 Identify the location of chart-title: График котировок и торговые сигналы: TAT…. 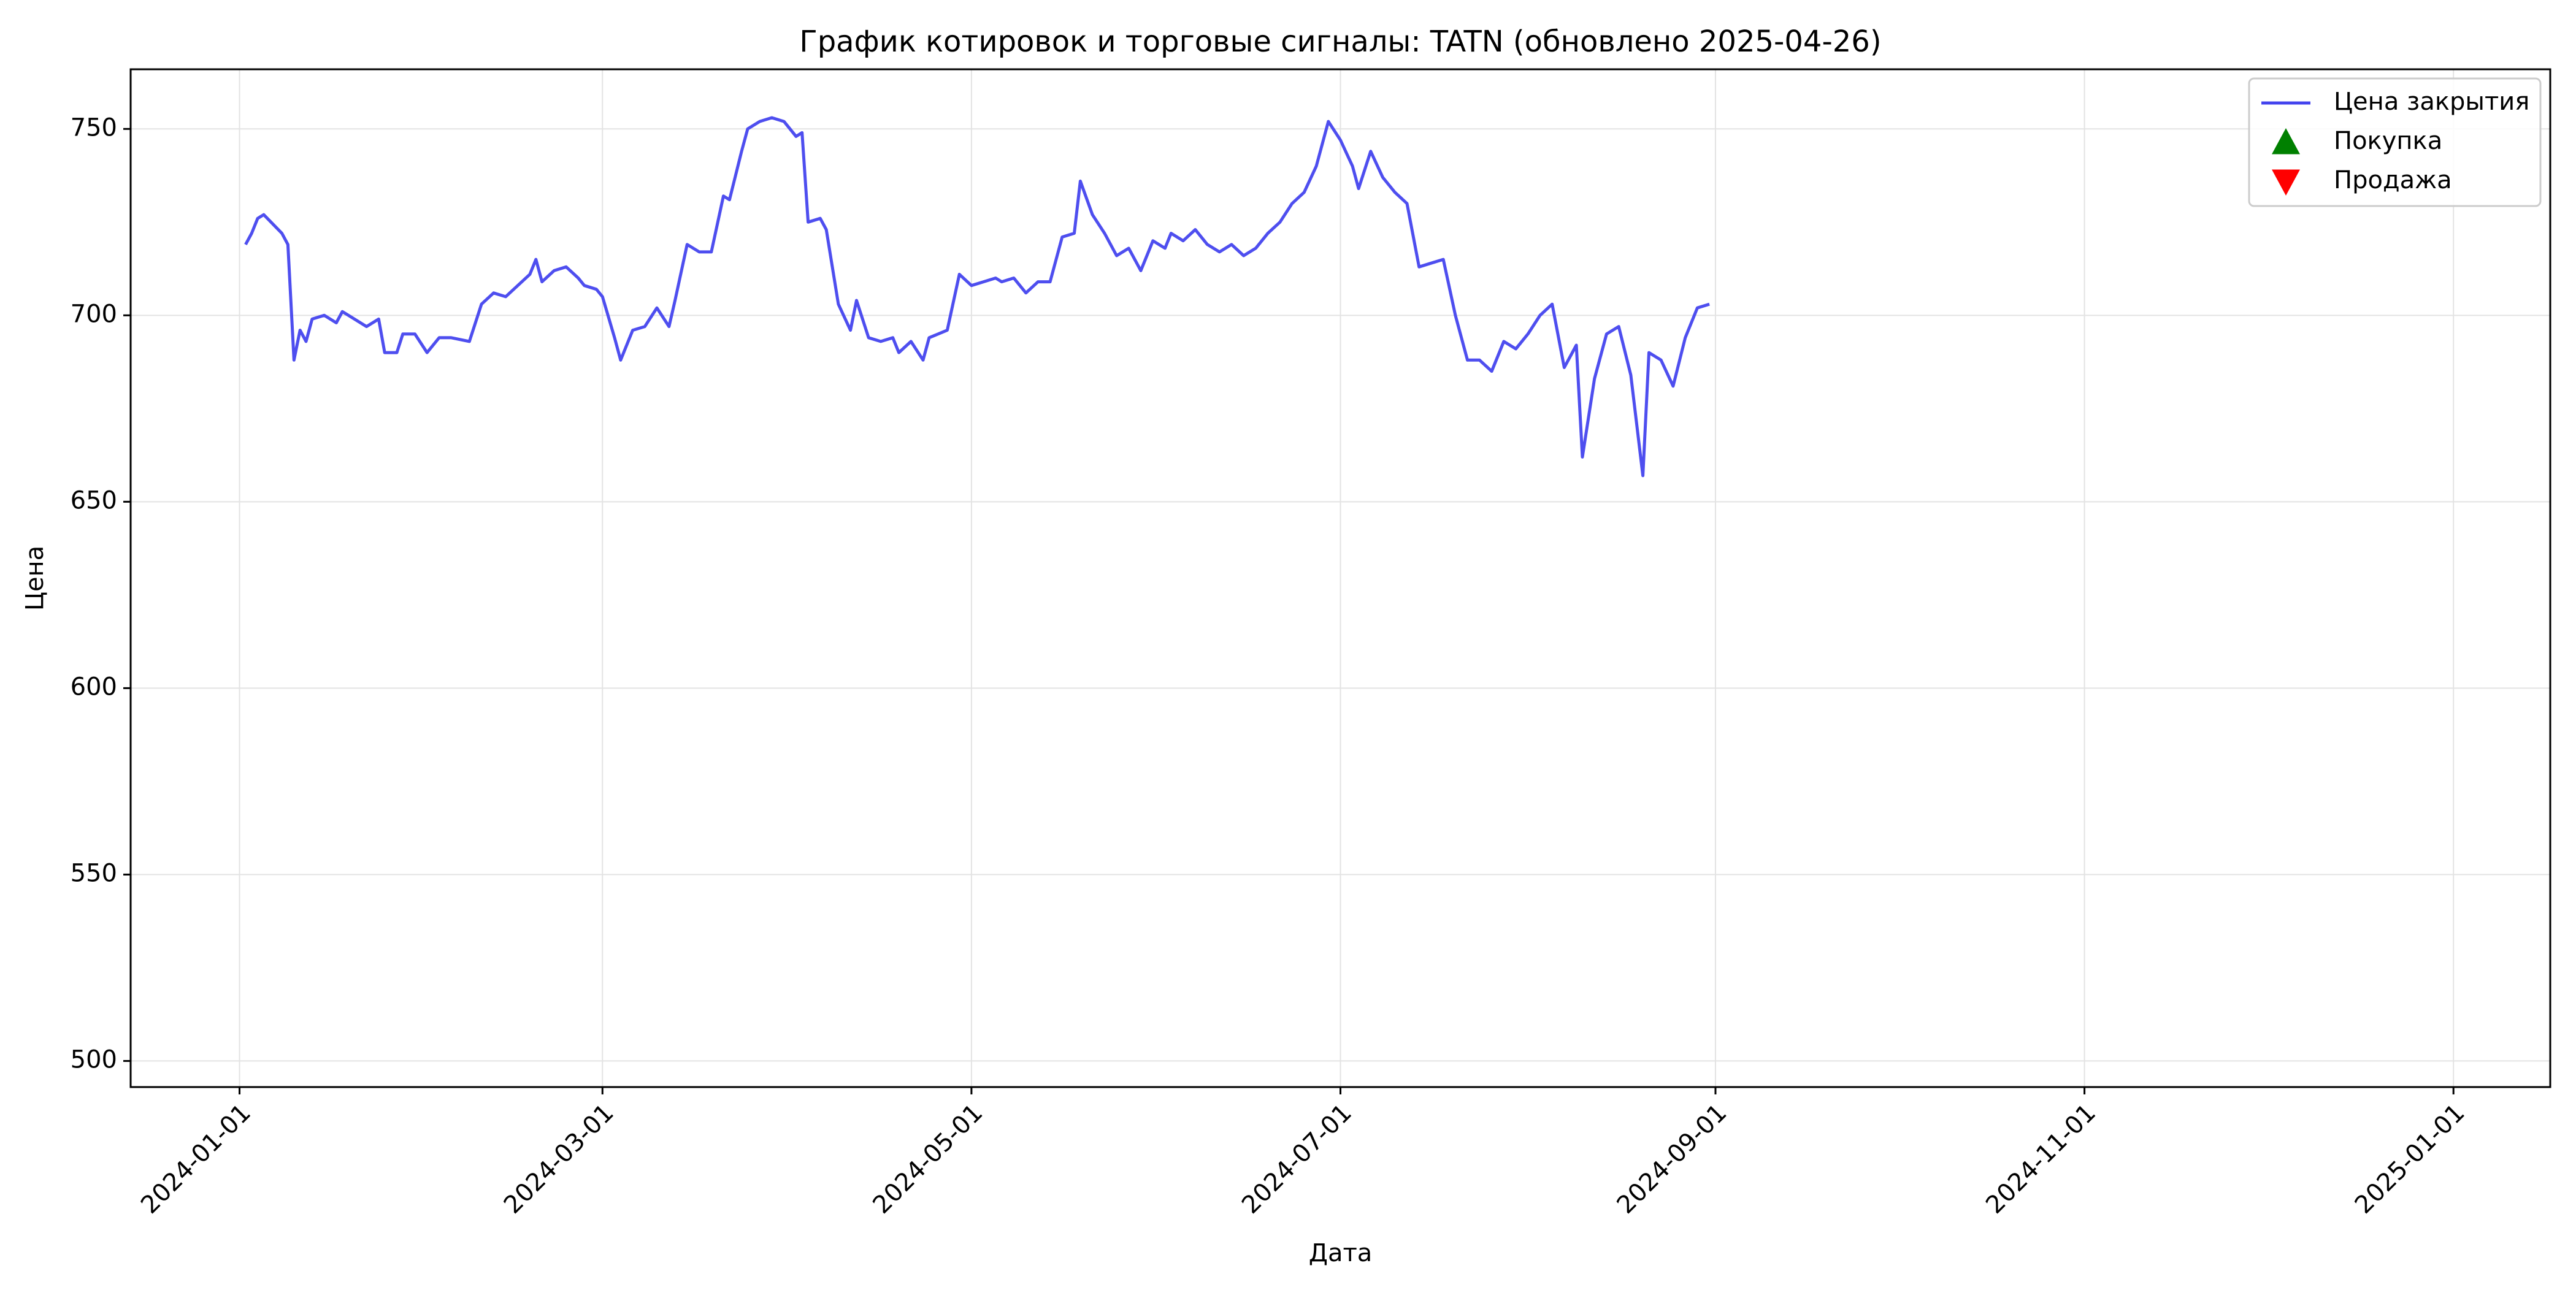
(1340, 42).